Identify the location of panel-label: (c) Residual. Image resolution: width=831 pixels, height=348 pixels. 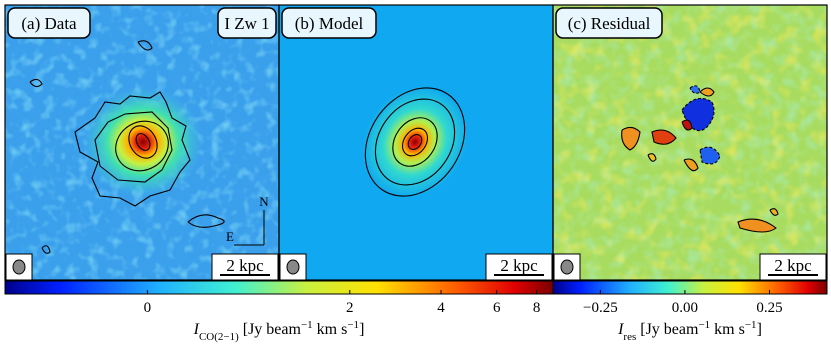
(609, 23).